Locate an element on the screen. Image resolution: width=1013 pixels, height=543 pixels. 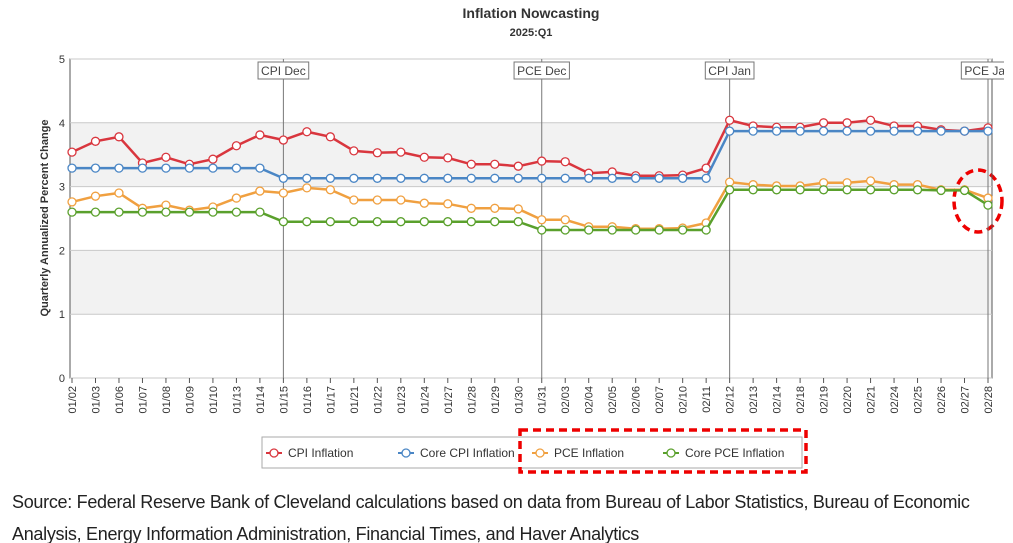
x-tick-label: 02/25 is located at coordinates (919, 400).